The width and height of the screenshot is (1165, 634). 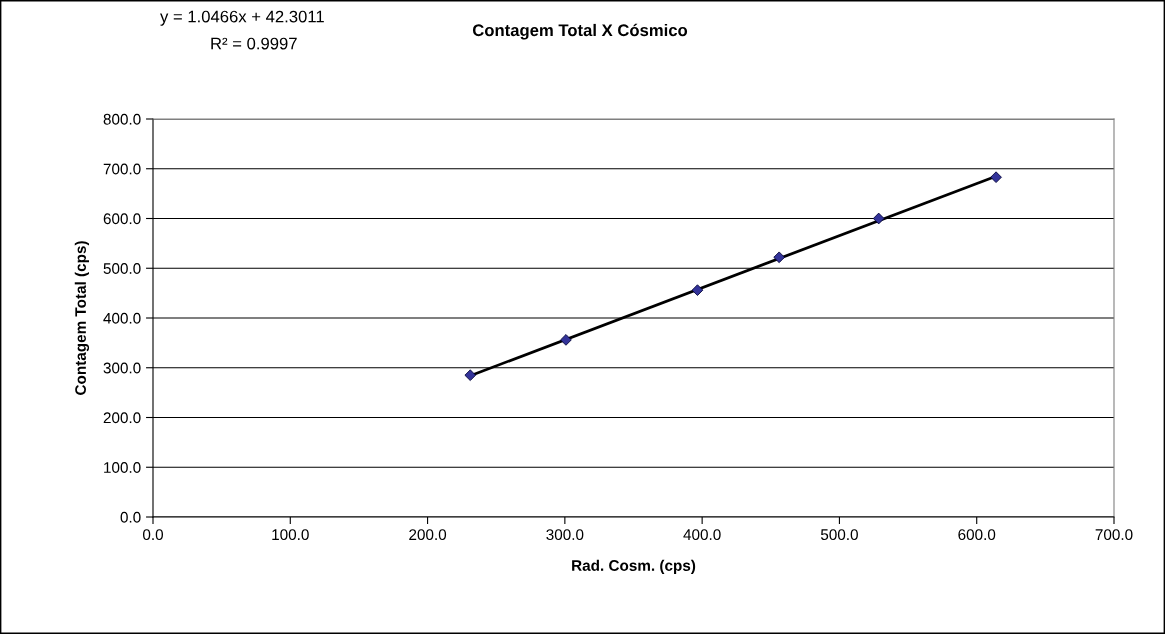 What do you see at coordinates (977, 535) in the screenshot?
I see `x-tick-label: 600.0` at bounding box center [977, 535].